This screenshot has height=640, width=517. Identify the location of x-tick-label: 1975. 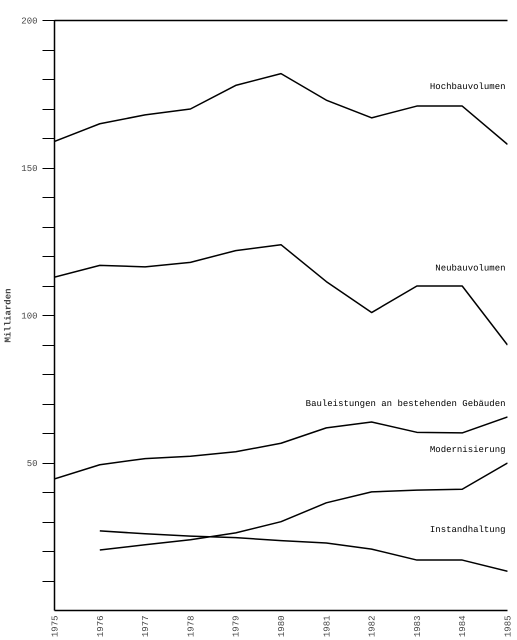
(55, 626).